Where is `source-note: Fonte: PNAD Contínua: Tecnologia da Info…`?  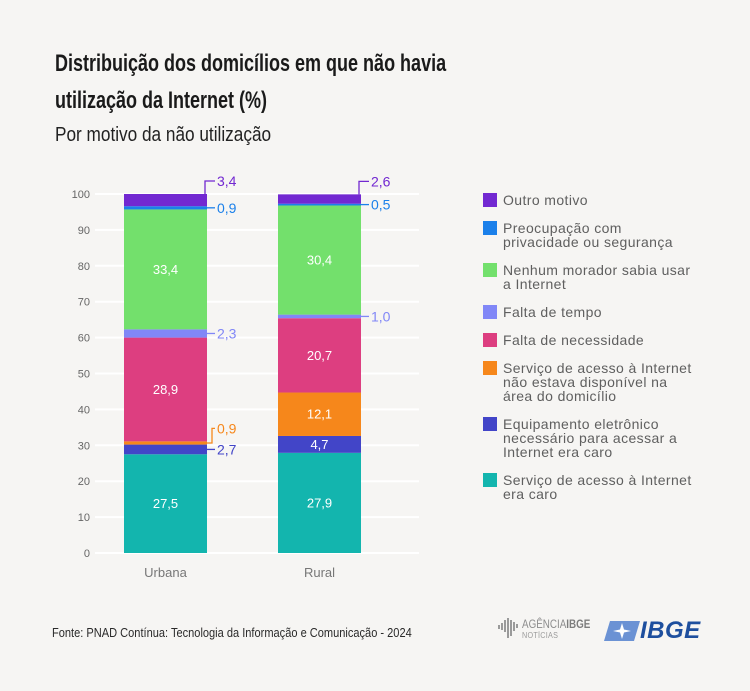
source-note: Fonte: PNAD Contínua: Tecnologia da Info… is located at coordinates (232, 632).